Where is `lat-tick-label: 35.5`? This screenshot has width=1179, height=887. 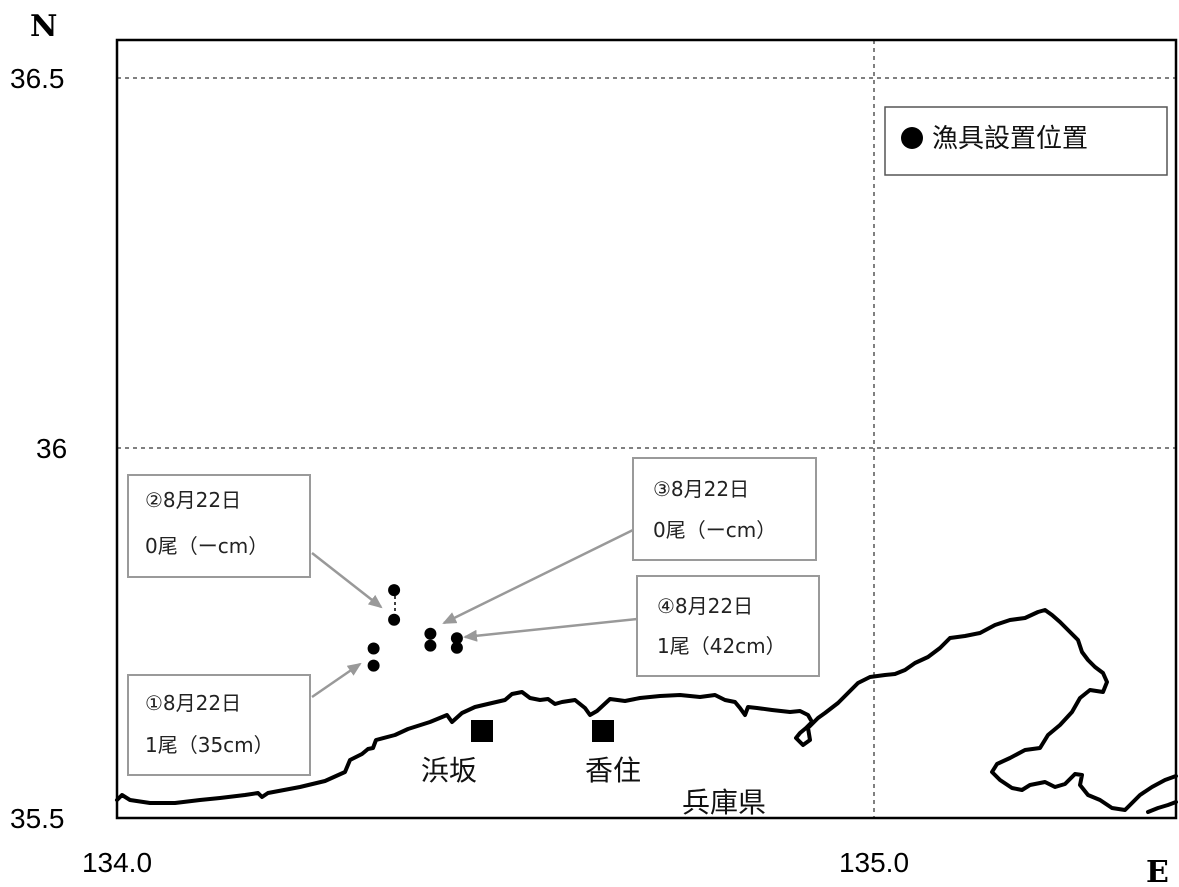
lat-tick-label: 35.5 is located at coordinates (37, 818).